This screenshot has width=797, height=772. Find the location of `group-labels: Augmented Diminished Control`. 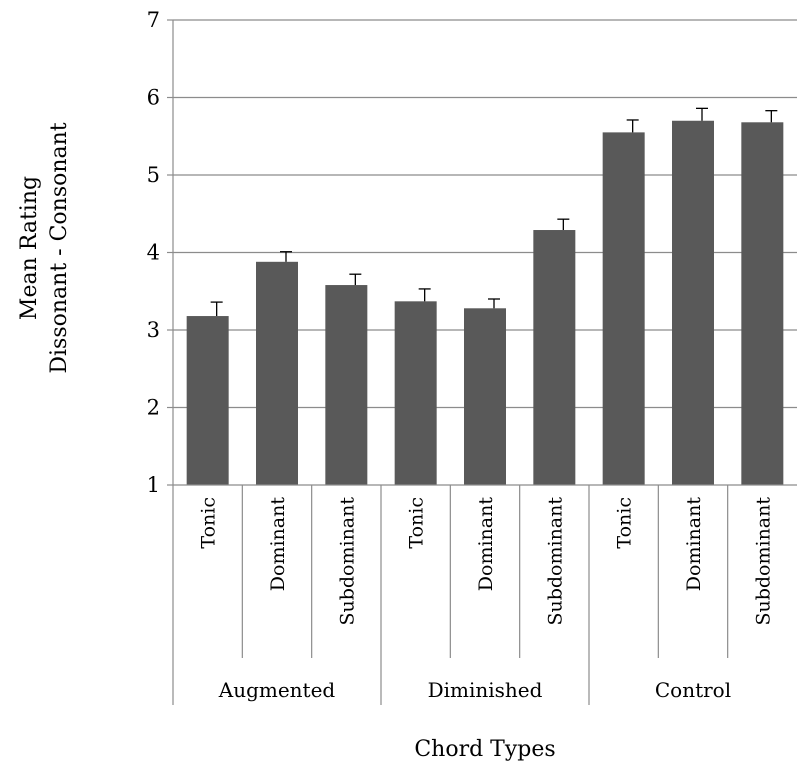

group-labels: Augmented Diminished Control is located at coordinates (474, 690).